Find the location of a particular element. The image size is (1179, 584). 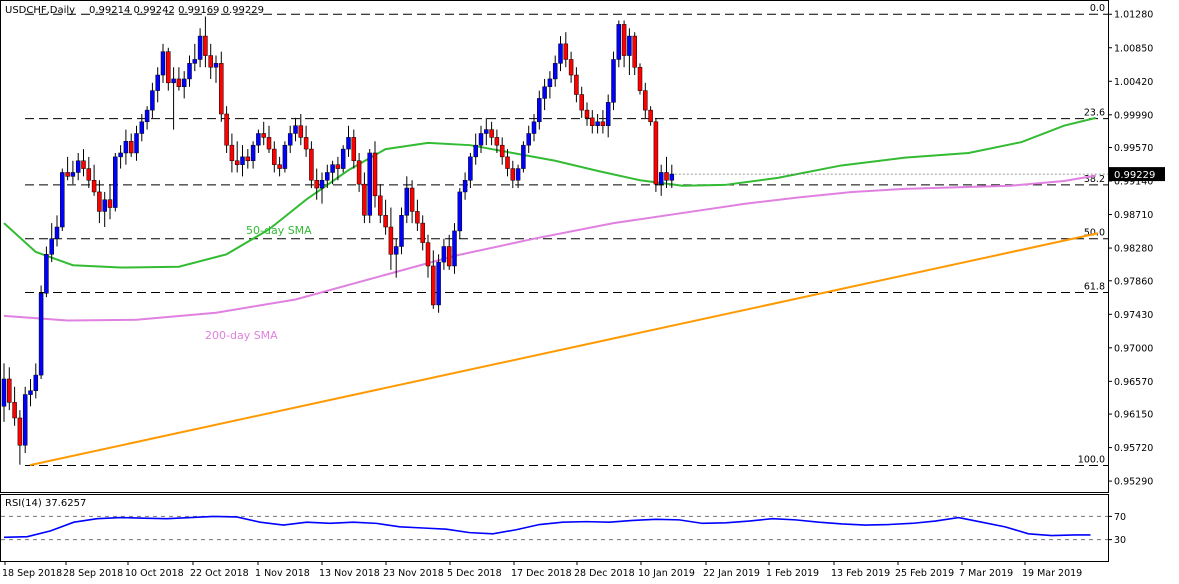

fib-level-label: 38.2 is located at coordinates (1094, 179).